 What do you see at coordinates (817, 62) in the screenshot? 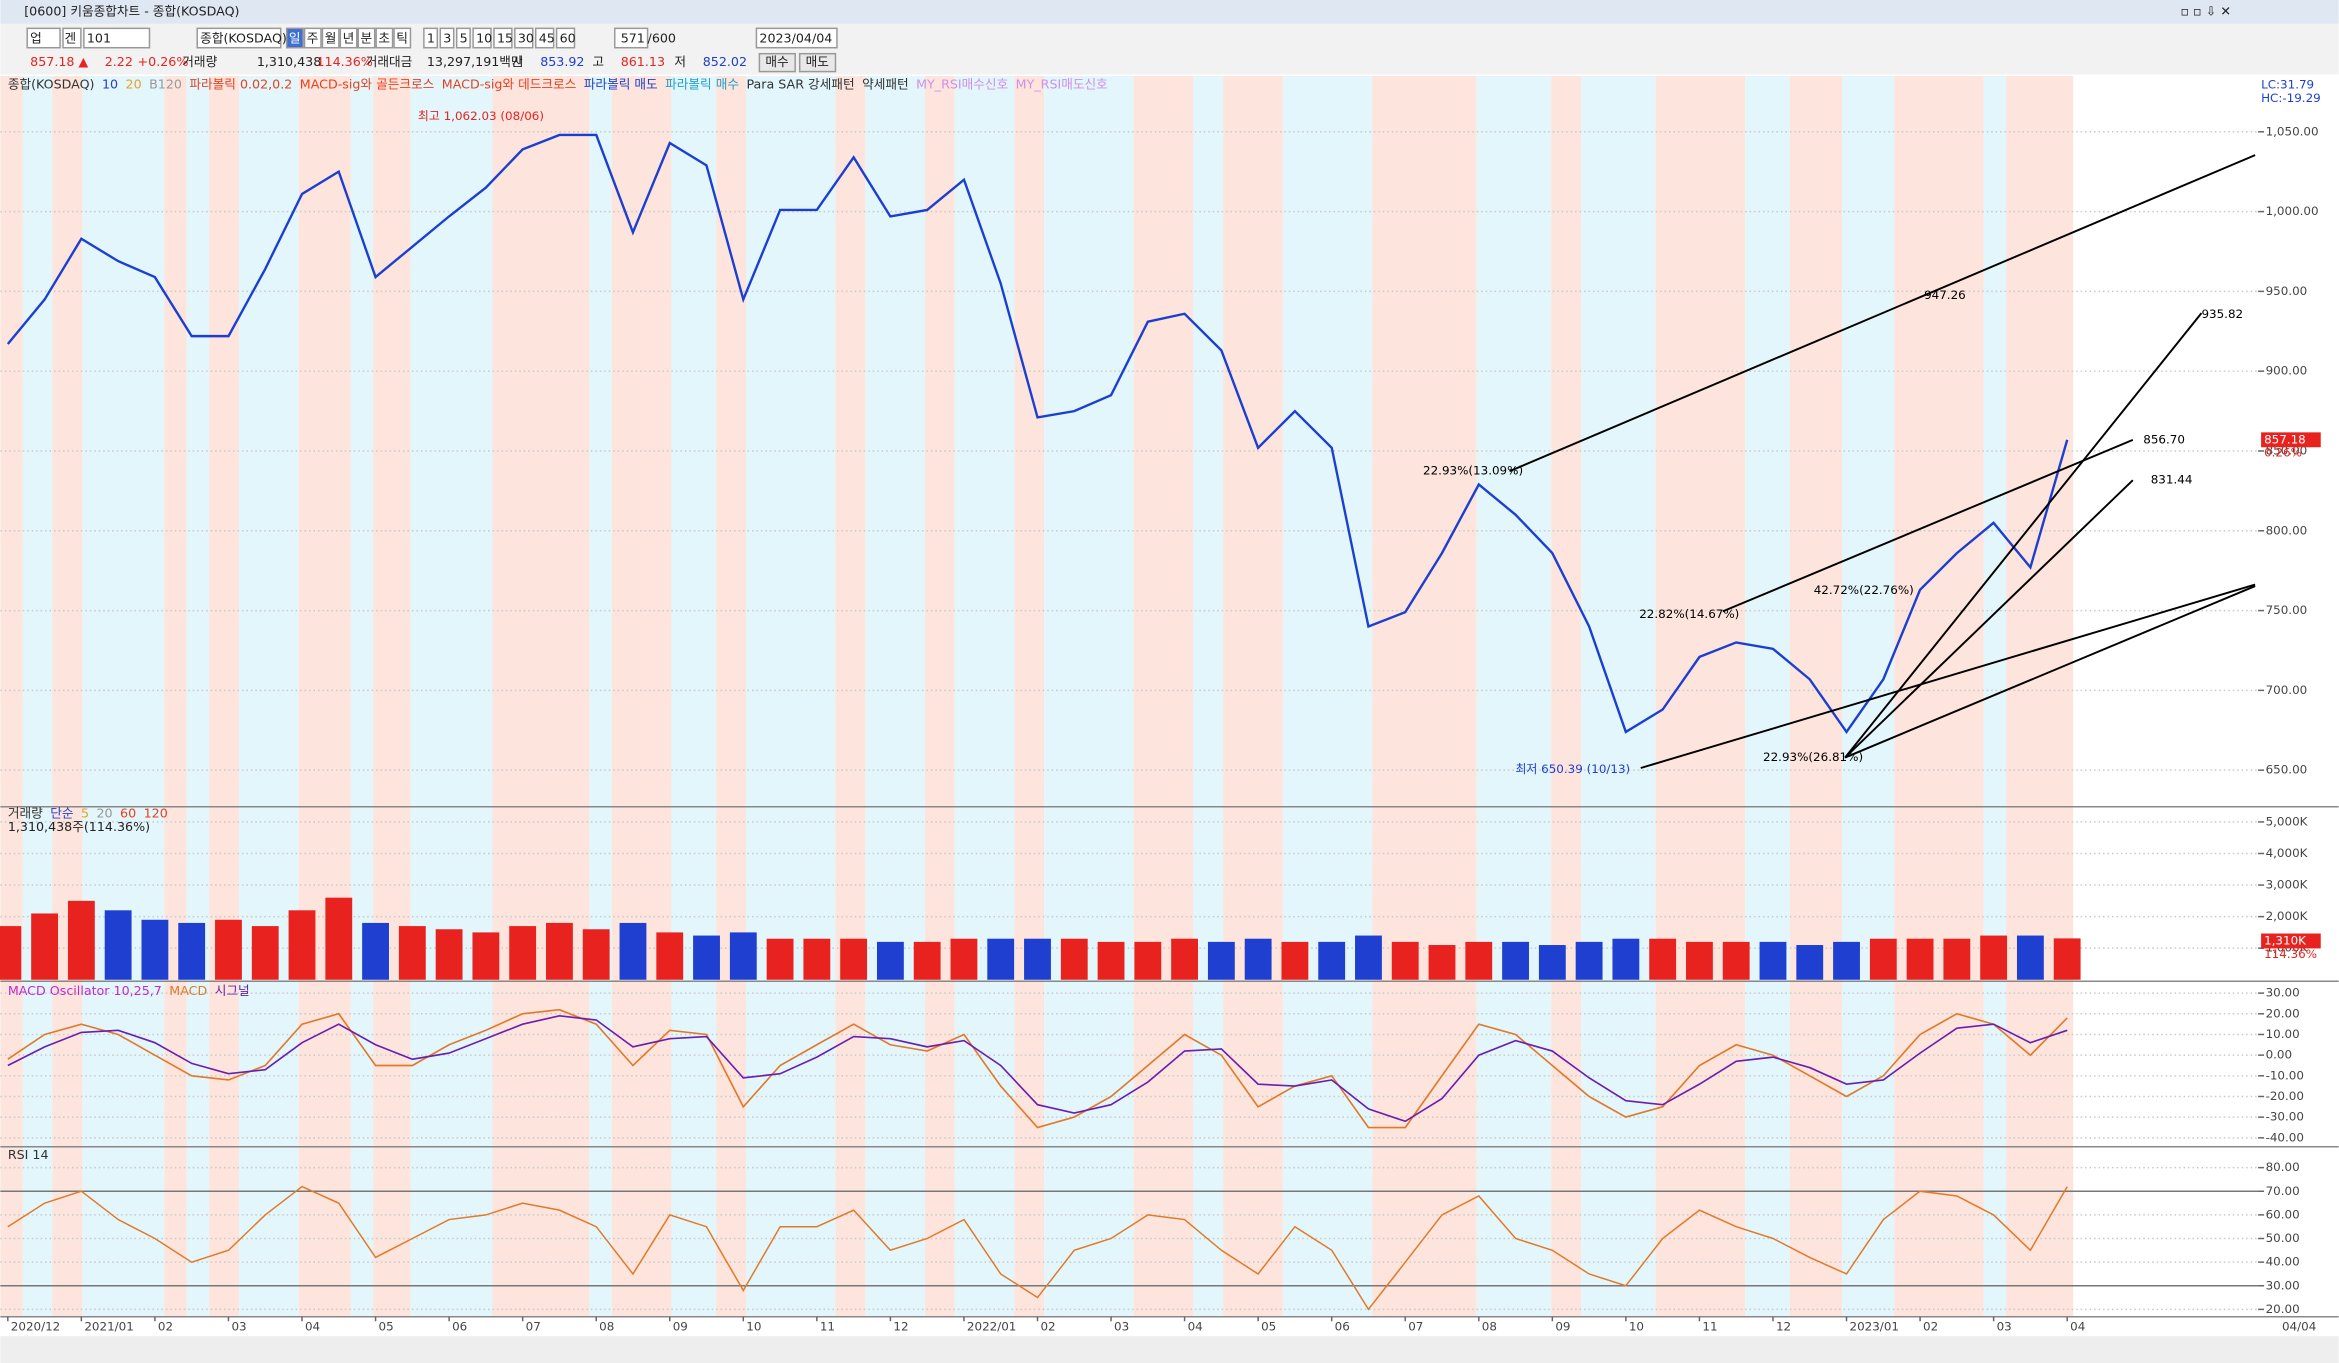
I see `sell-button` at bounding box center [817, 62].